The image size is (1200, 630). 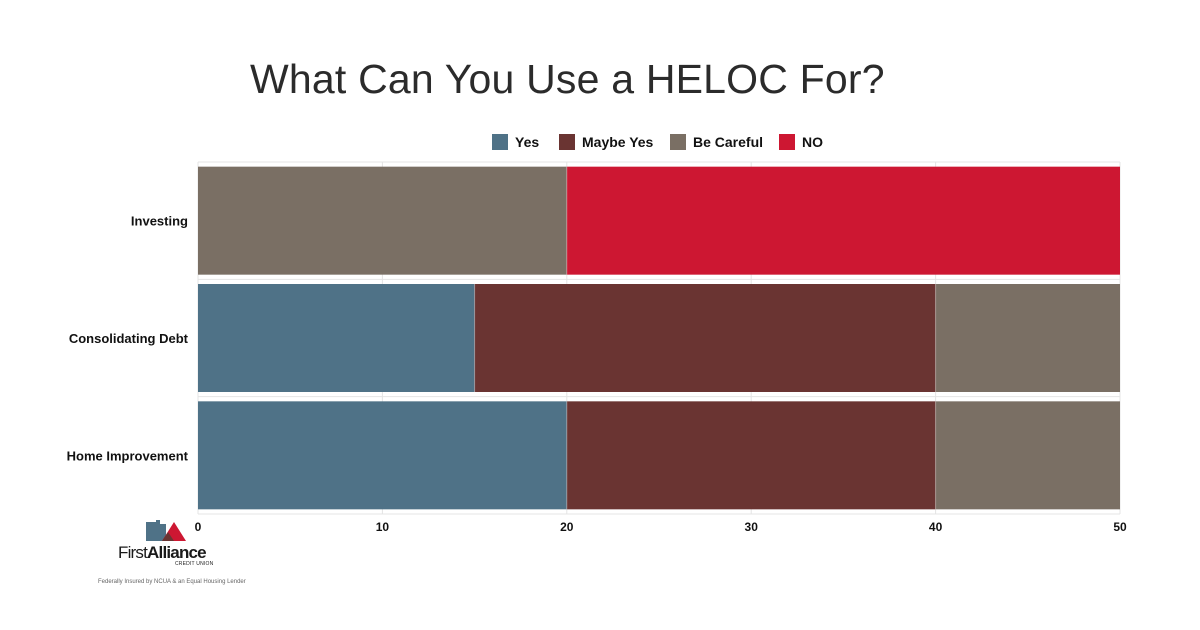 I want to click on legend-label: Yes, so click(x=527, y=142).